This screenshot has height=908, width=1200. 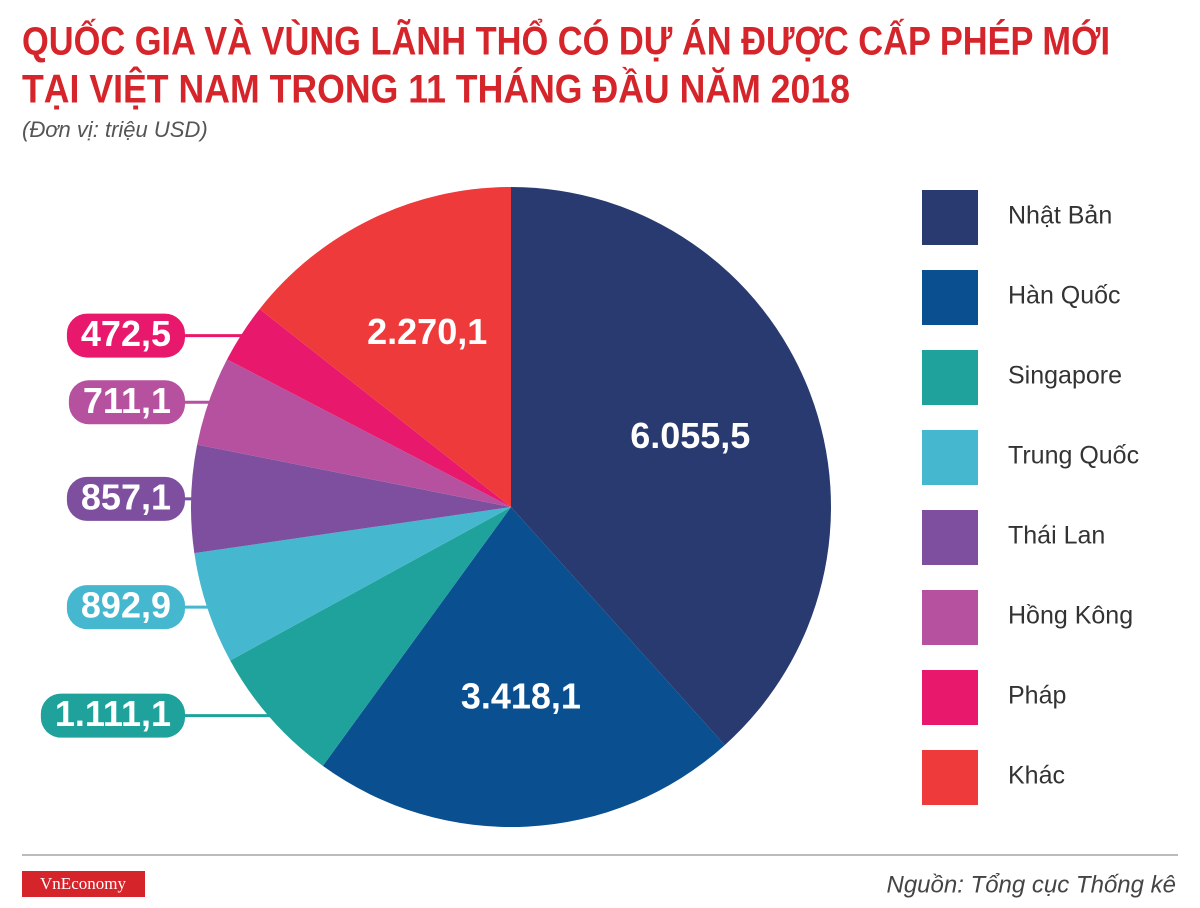 I want to click on value-label: 6.055,5, so click(x=690, y=435).